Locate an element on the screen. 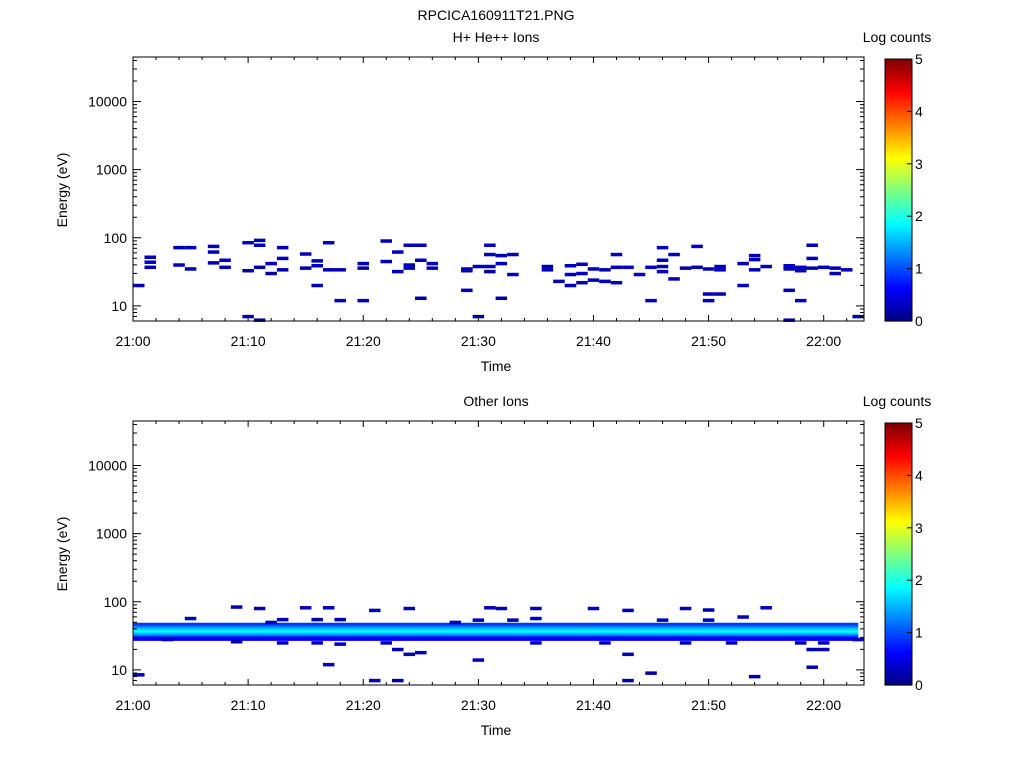 This screenshot has width=1024, height=768. panel-bottom-colorbar: 0 1 2 3 4 5 is located at coordinates (903, 554).